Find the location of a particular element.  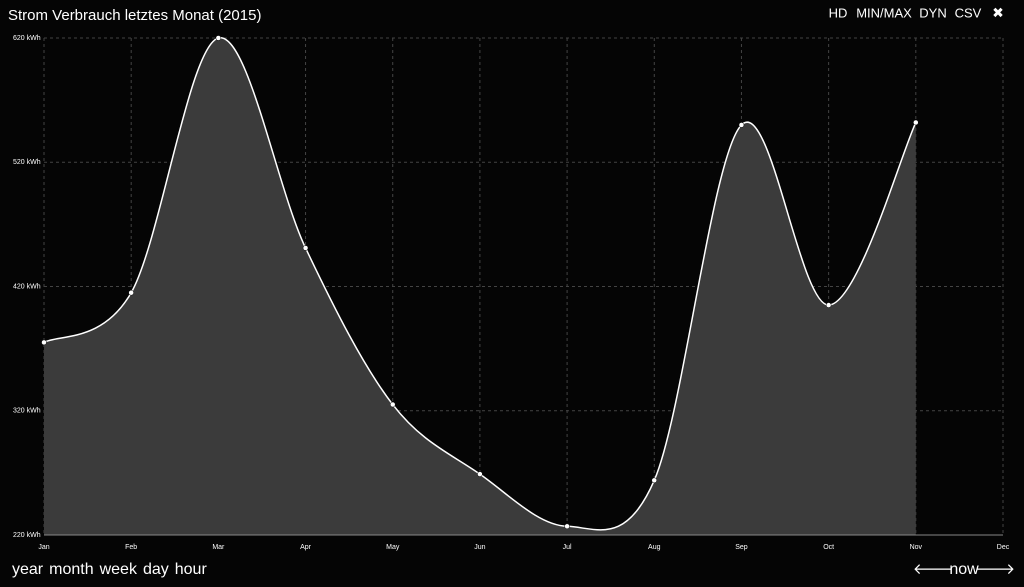

chart-title: Strom Verbrauch letztes Monat (2015) is located at coordinates (134, 15).